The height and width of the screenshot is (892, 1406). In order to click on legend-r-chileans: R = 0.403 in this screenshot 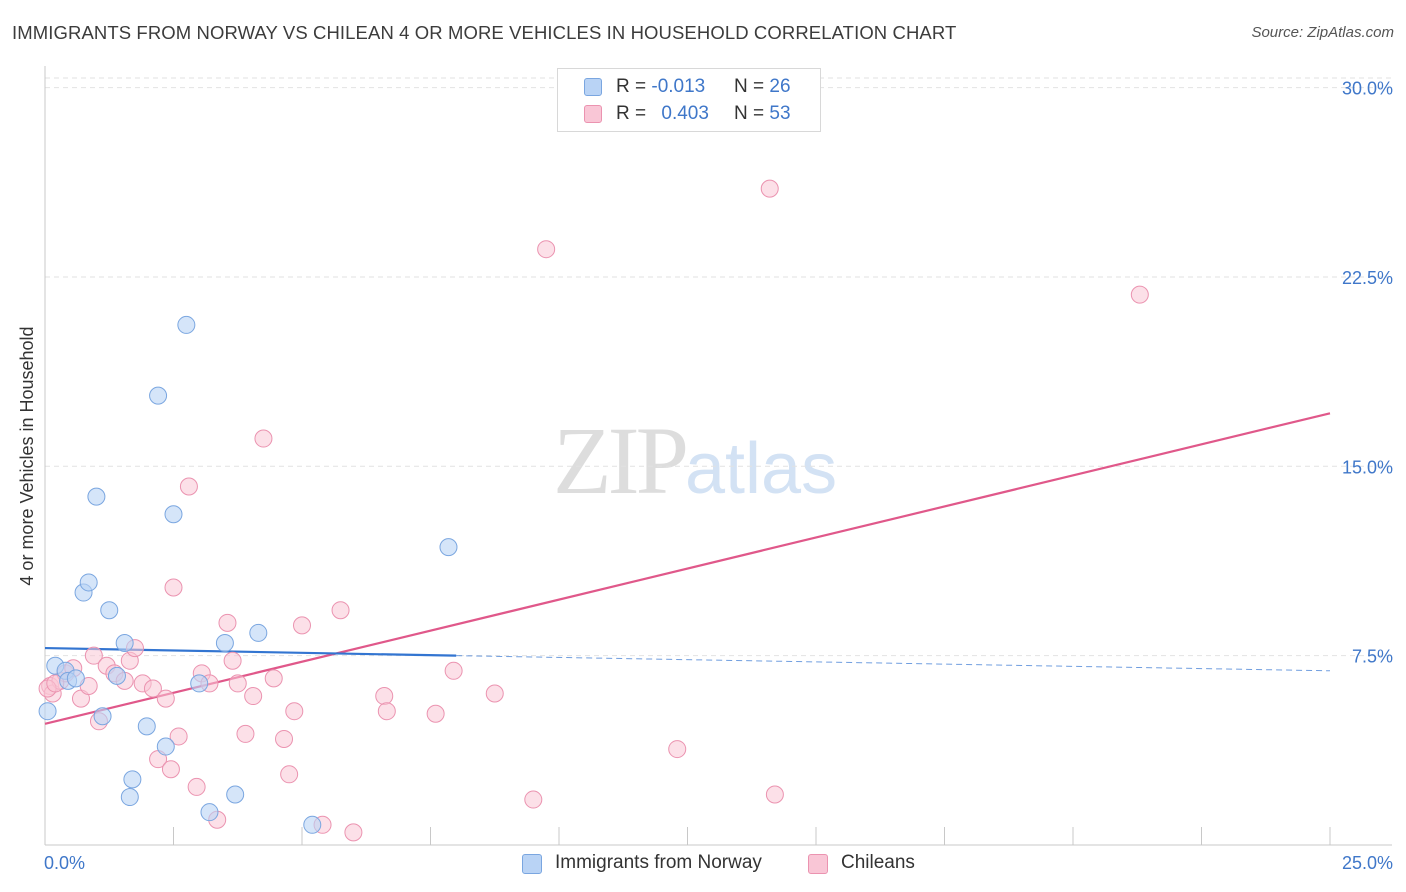, I will do `click(662, 114)`.